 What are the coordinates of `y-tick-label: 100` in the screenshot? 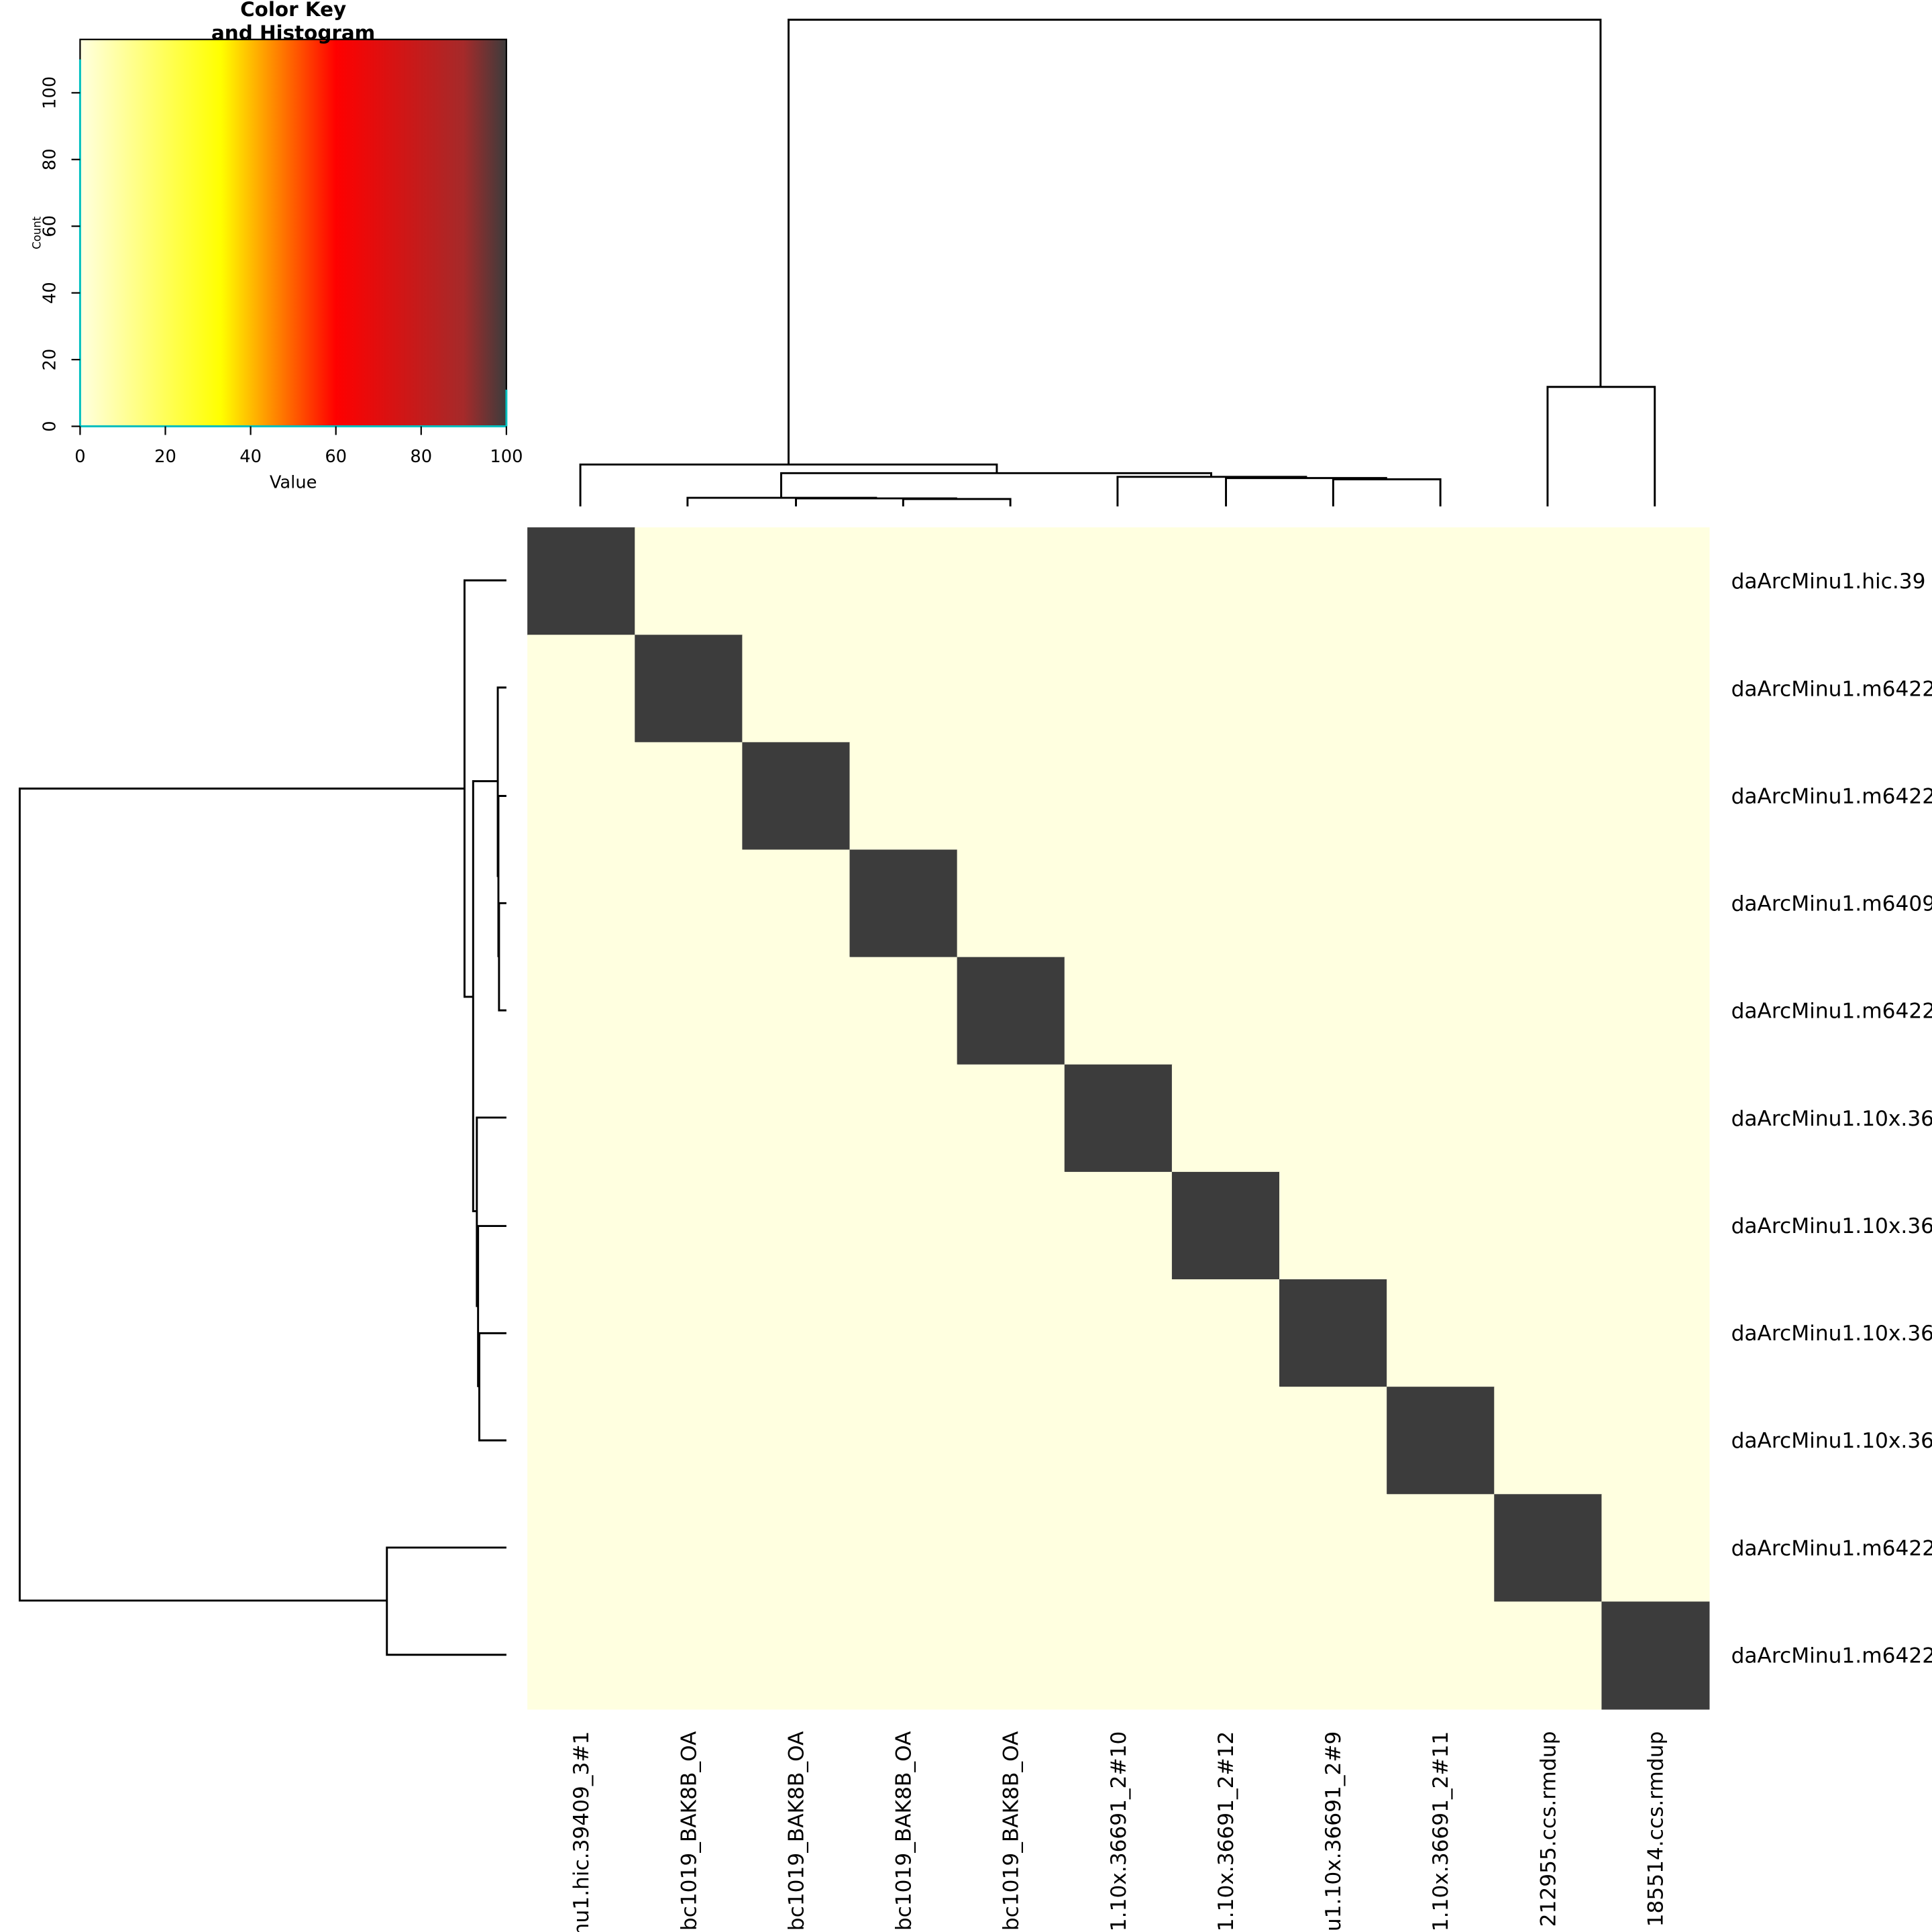 It's located at (50, 92).